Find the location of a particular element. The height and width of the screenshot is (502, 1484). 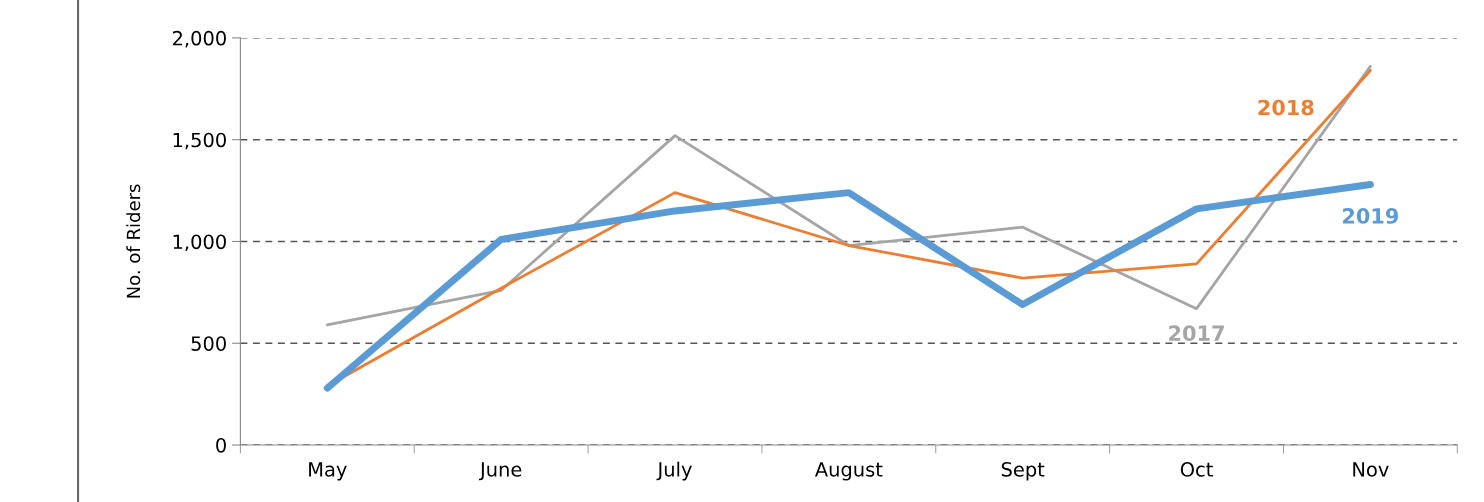

y-tick-label: 2,000 is located at coordinates (199, 39).